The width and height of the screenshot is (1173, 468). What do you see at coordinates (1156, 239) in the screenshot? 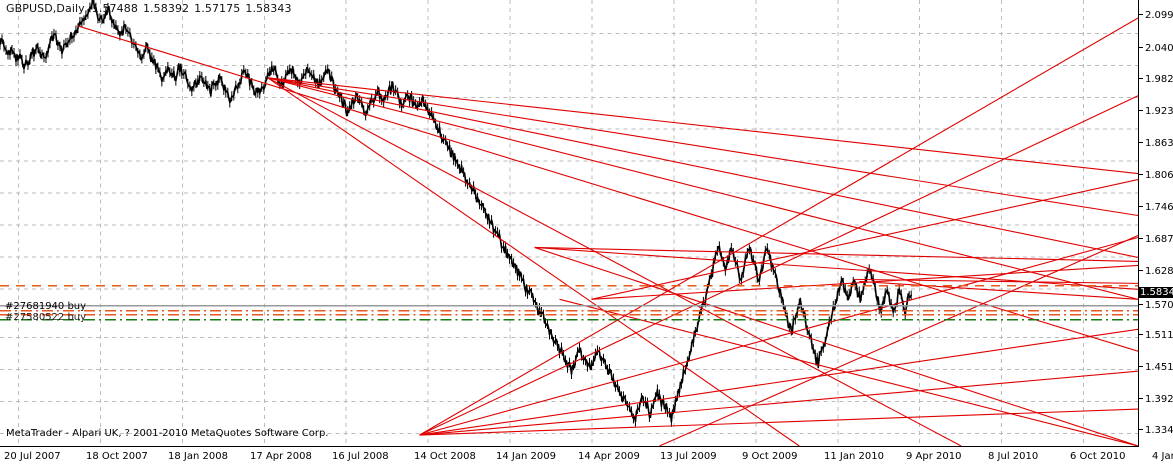
I see `price-tick: 1.68740` at bounding box center [1156, 239].